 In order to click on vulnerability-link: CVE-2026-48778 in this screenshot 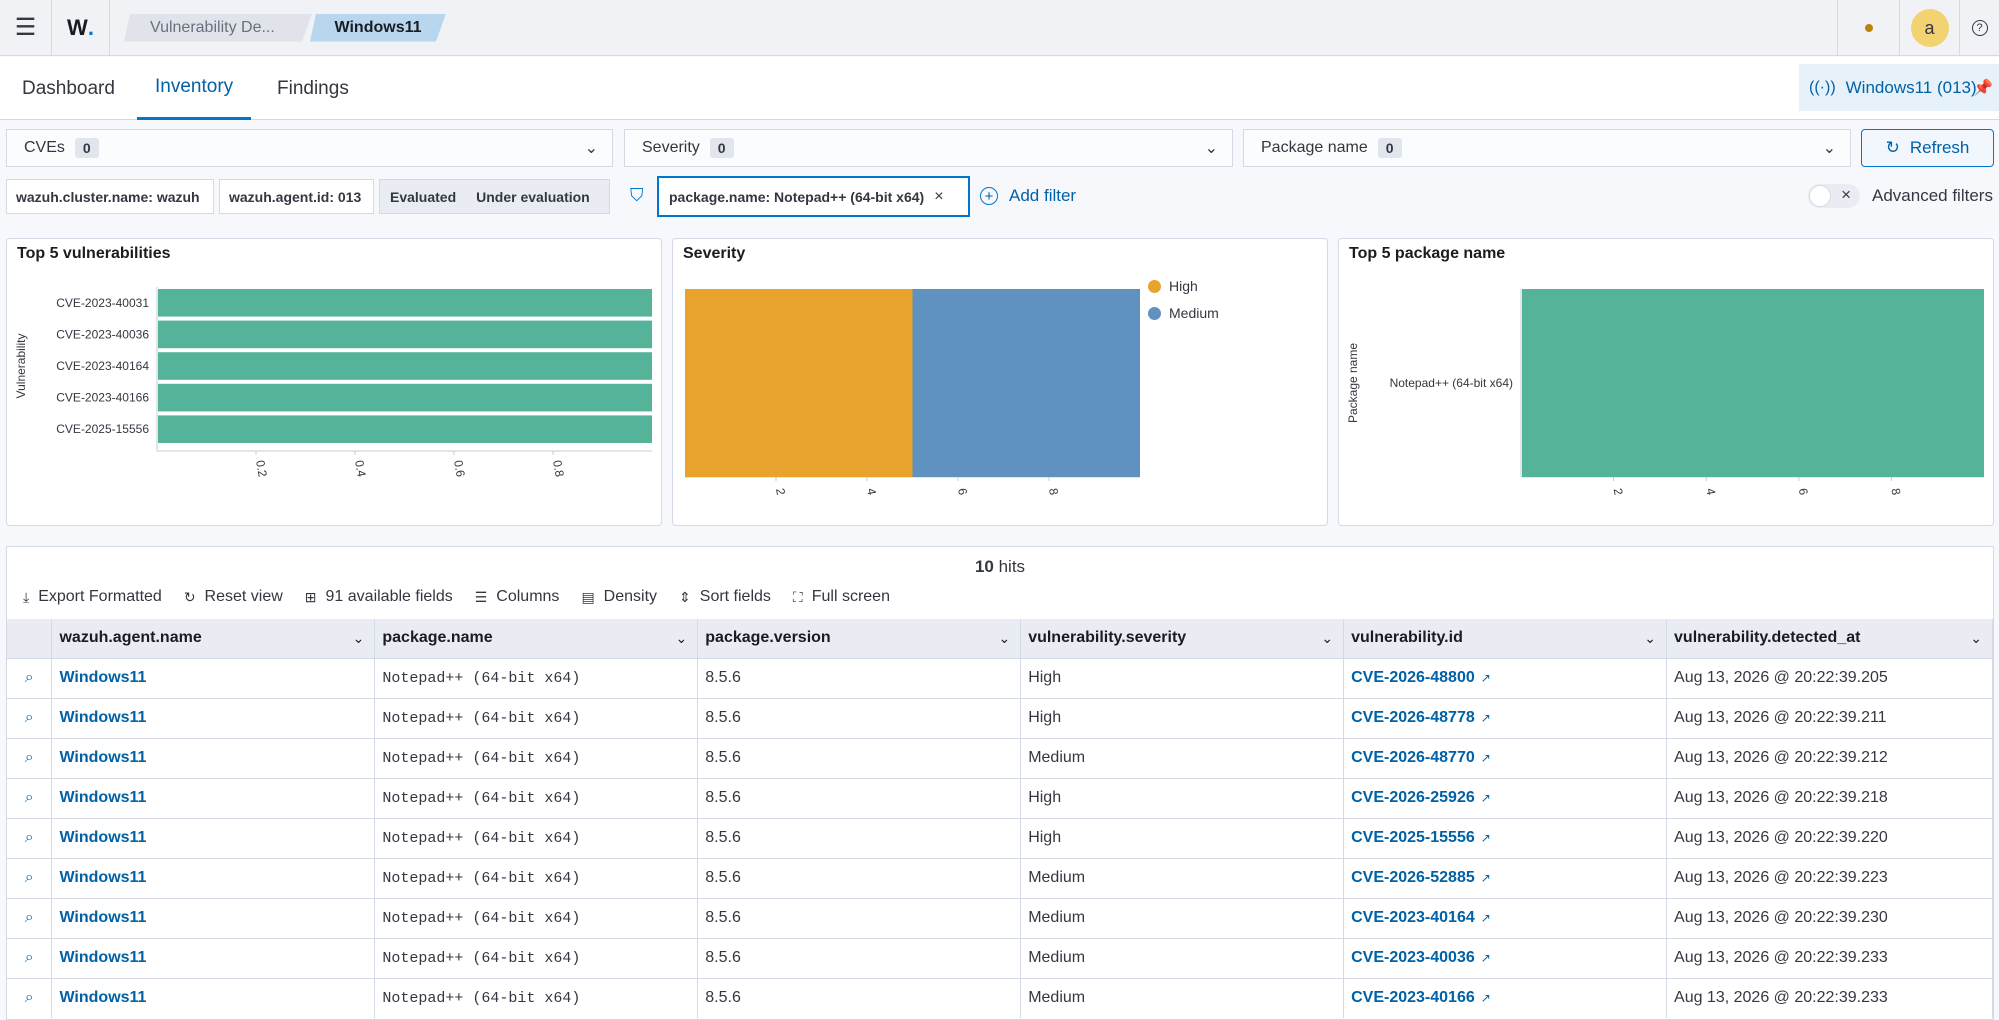, I will do `click(1413, 717)`.